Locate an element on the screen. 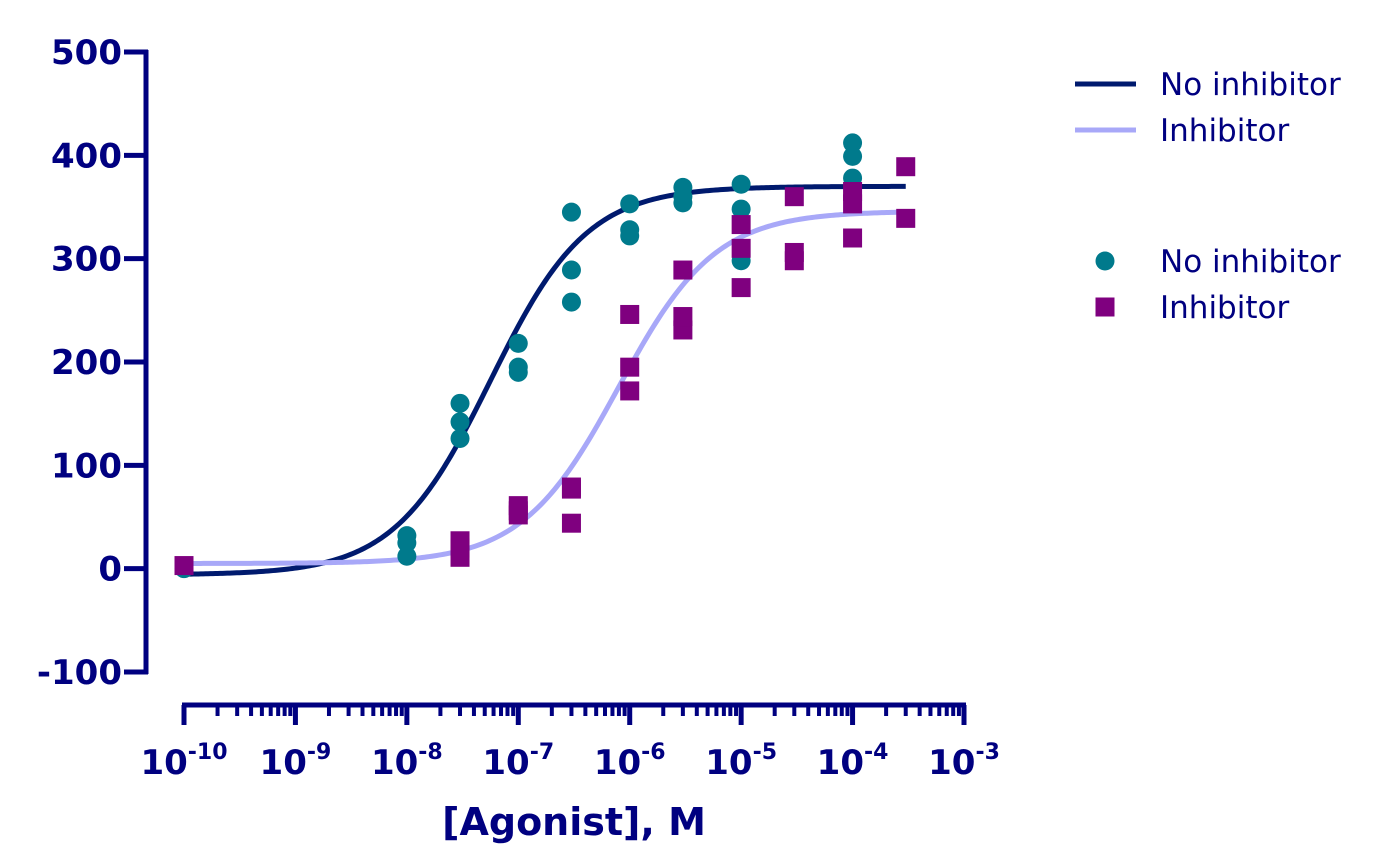  x-axis: 10⁻¹⁰ 10⁻⁹ 10⁻⁸ 10⁻⁷ 10⁻⁶ 10⁻⁵ 10⁻⁴ 10⁻³ is located at coordinates (570, 742).